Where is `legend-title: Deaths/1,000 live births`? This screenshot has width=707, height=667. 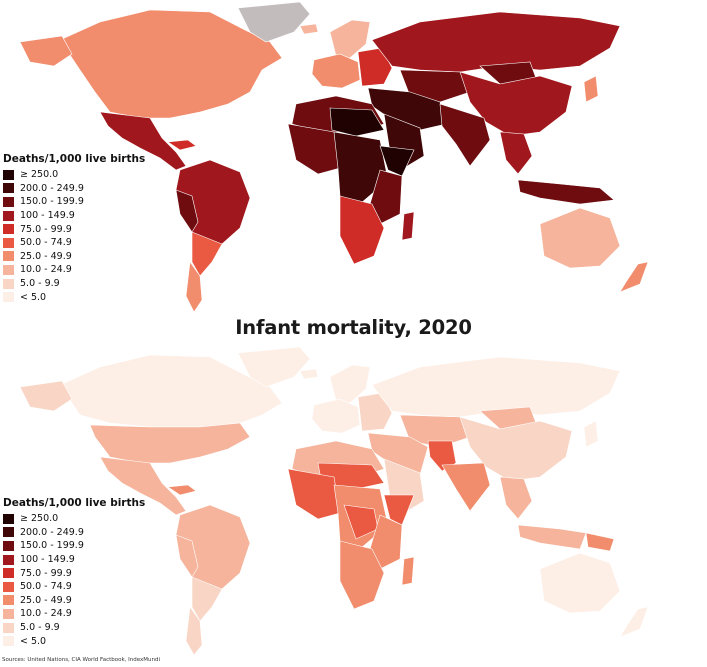
legend-title: Deaths/1,000 live births is located at coordinates (74, 159).